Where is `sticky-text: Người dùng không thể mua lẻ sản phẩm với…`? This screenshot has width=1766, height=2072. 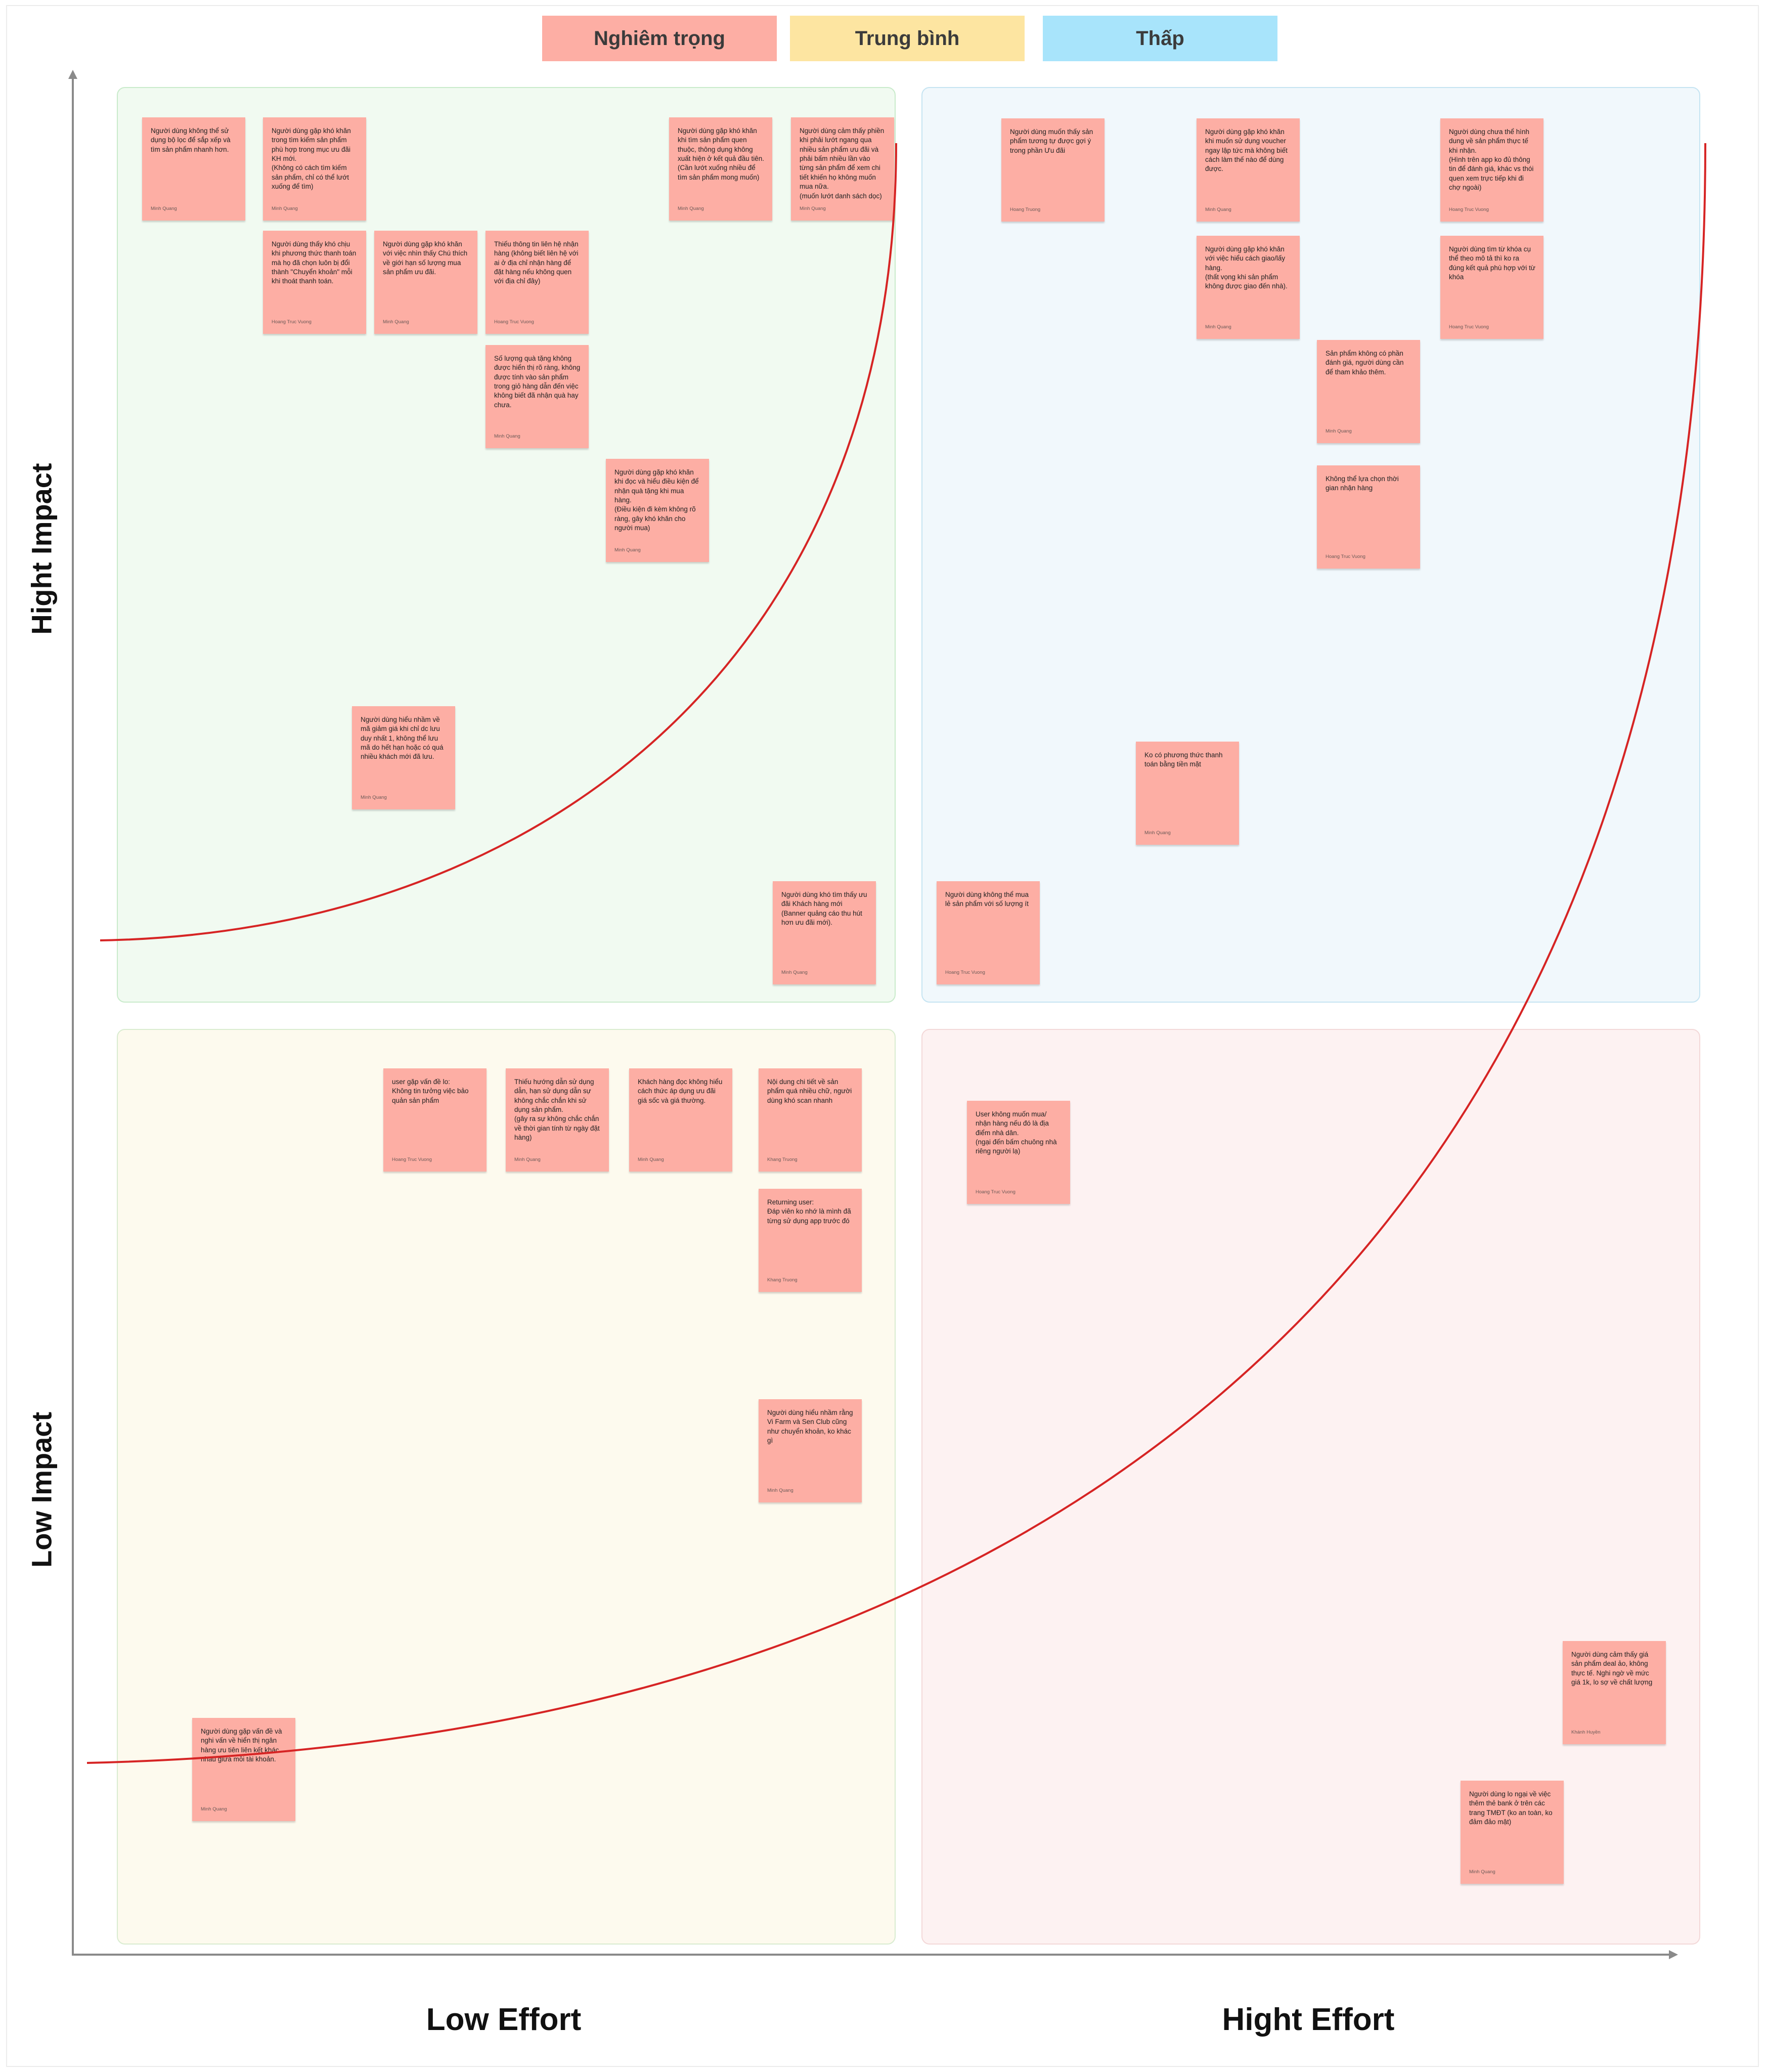
sticky-text: Người dùng không thể mua lẻ sản phẩm với… is located at coordinates (987, 900).